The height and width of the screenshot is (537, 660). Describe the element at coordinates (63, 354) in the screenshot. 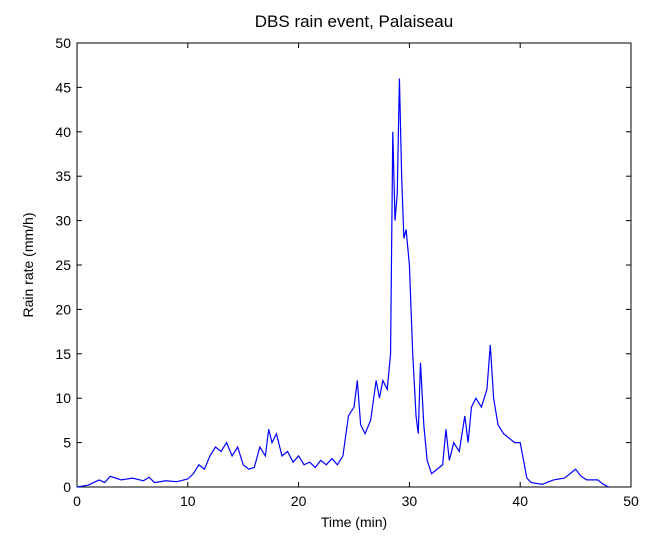

I see `y-tick-label: 15` at that location.